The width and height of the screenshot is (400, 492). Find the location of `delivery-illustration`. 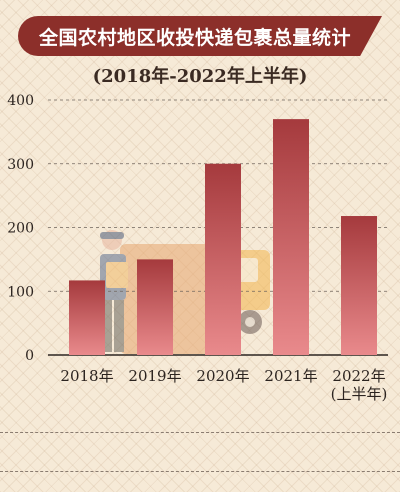

delivery-illustration is located at coordinates (185, 292).